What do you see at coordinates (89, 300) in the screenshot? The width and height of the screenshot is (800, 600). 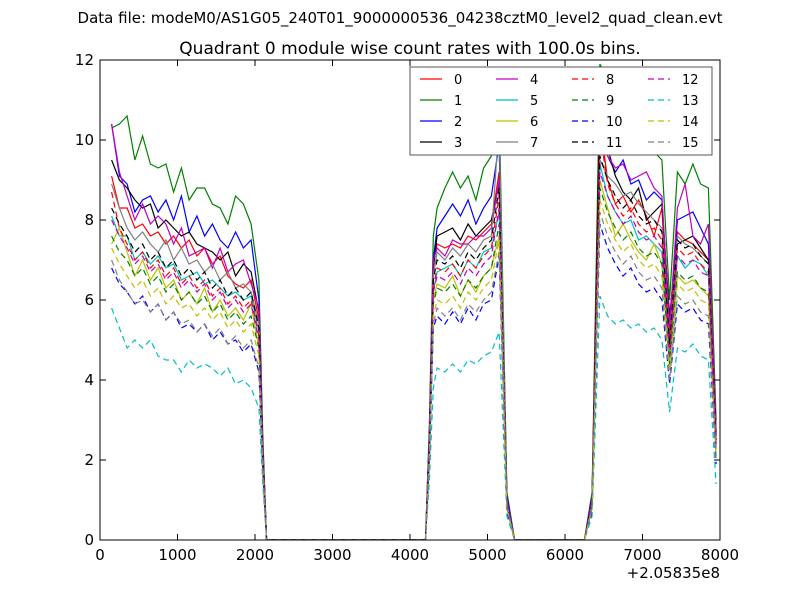 I see `y-tick-label: 6` at bounding box center [89, 300].